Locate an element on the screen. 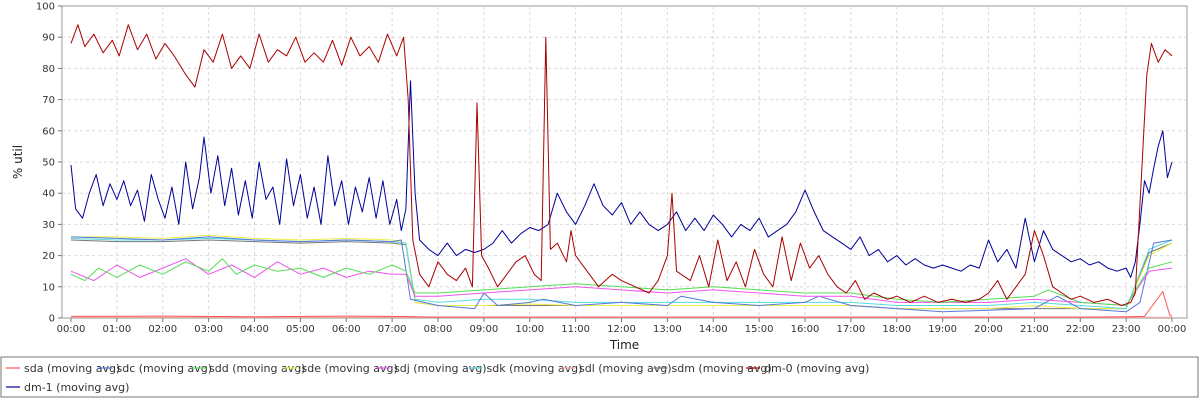 This screenshot has height=400, width=1200. y-tick-label: 30 is located at coordinates (48, 225).